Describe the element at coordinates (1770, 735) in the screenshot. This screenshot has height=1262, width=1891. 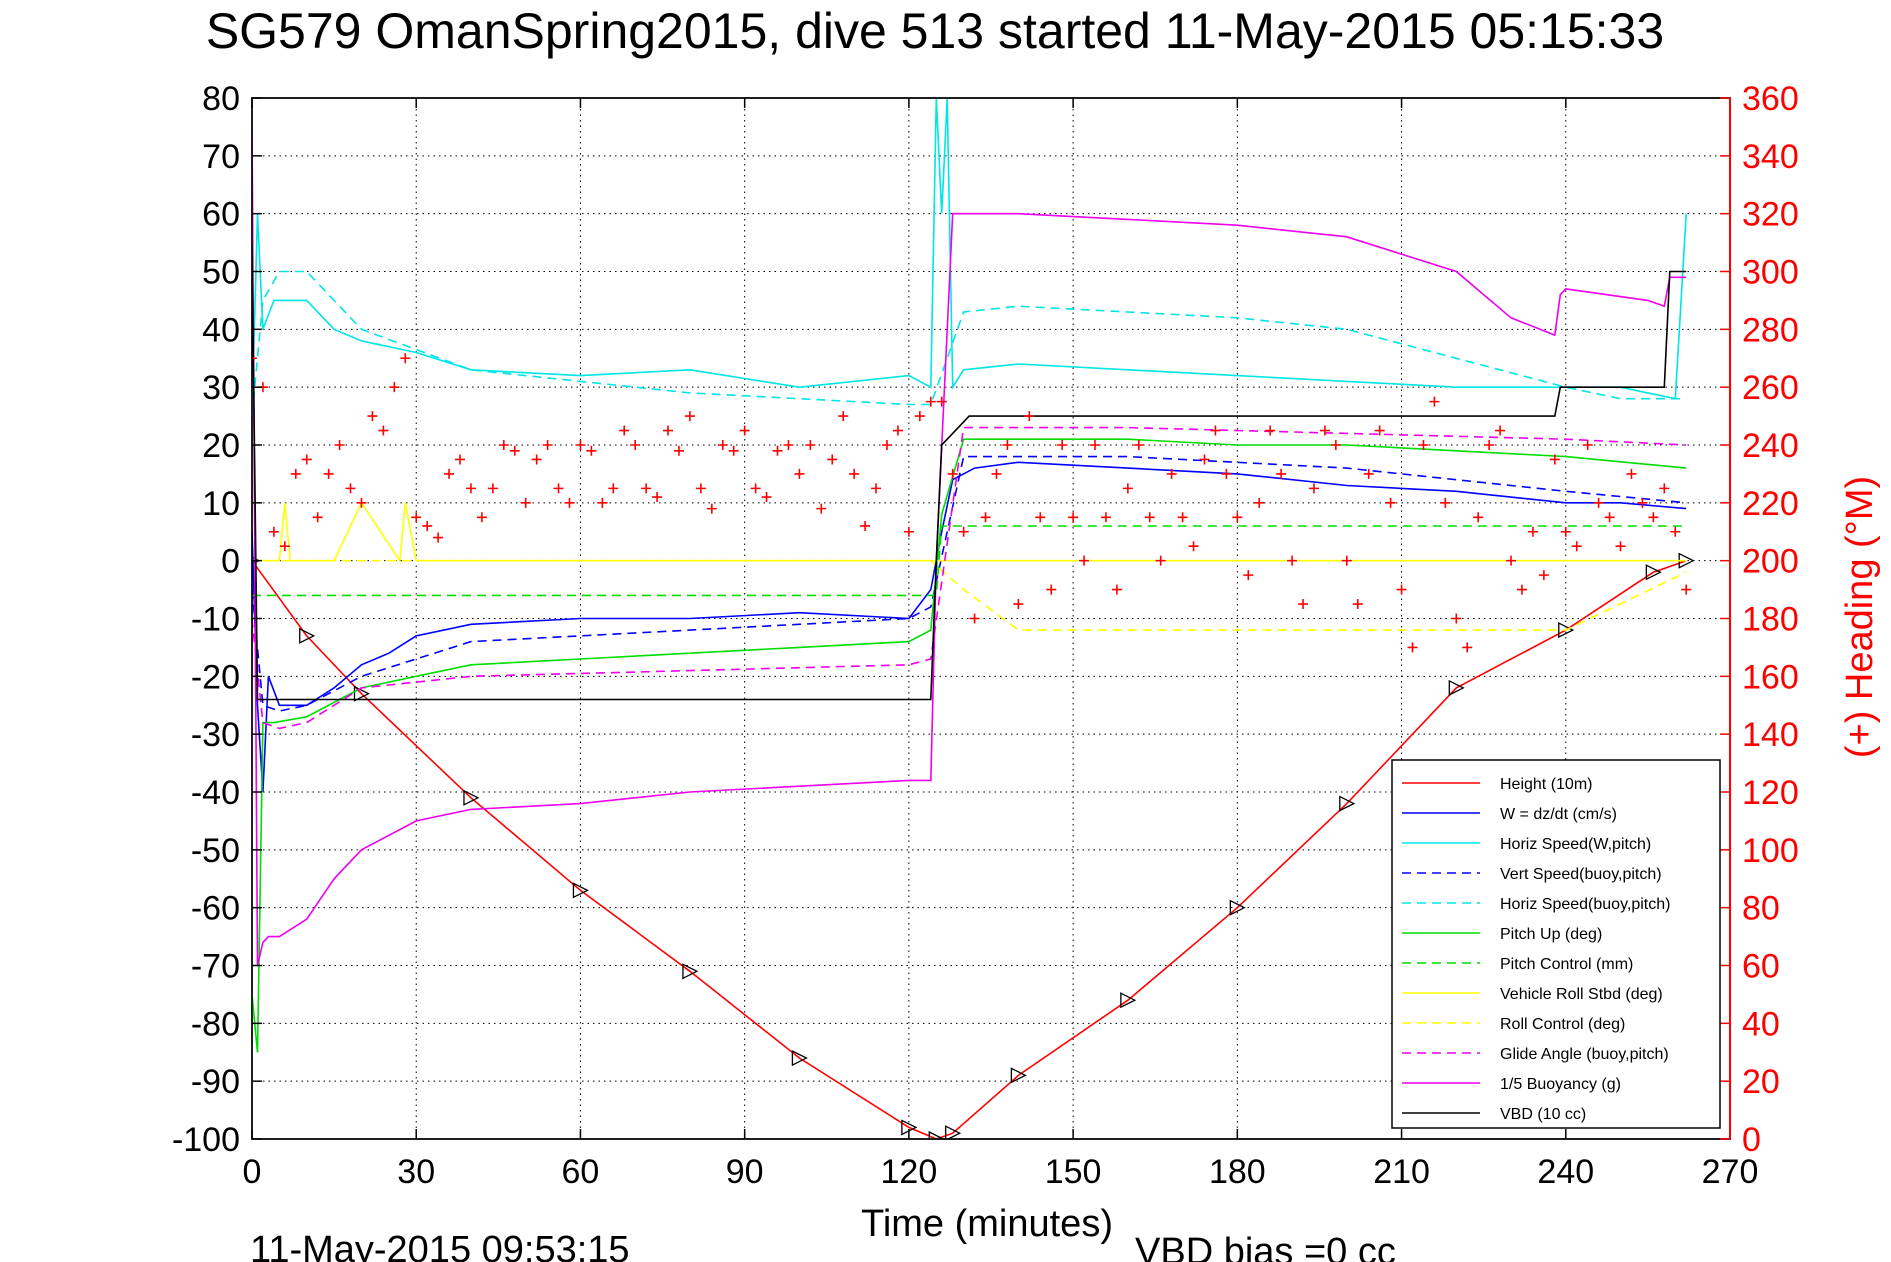
I see `y-right-tick-label: 140` at that location.